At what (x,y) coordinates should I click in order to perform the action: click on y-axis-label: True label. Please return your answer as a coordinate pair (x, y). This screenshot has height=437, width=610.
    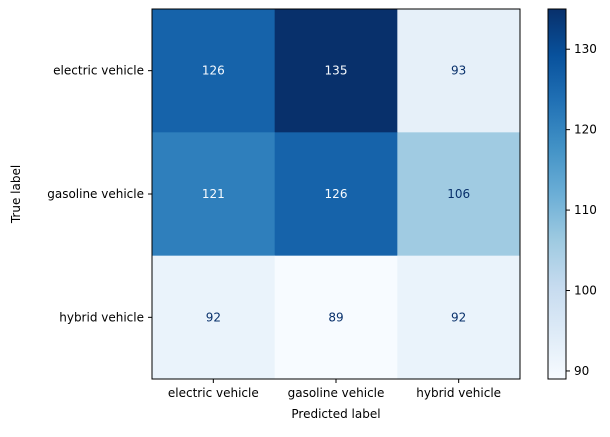
    Looking at the image, I should click on (16, 194).